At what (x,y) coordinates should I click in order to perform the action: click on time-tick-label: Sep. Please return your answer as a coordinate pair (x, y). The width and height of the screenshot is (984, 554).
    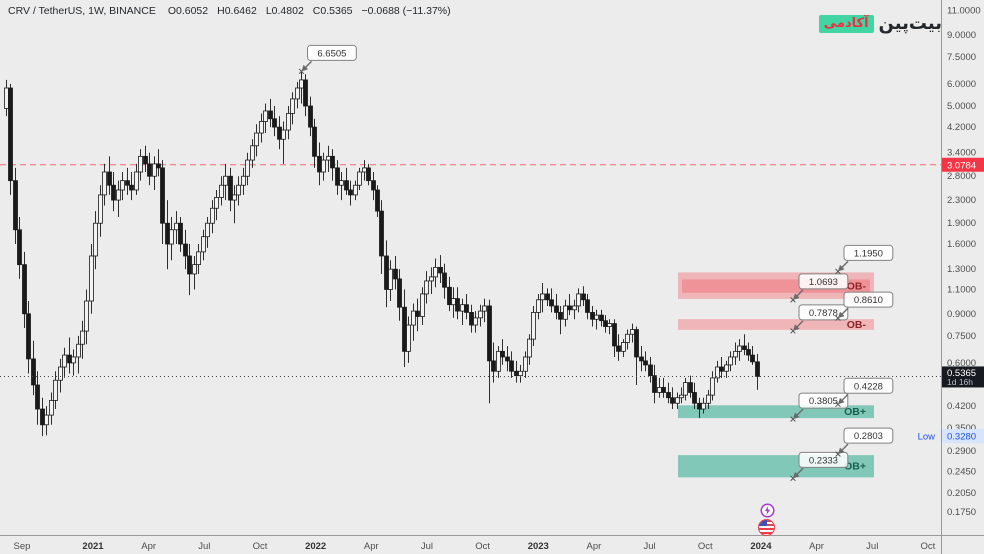
    Looking at the image, I should click on (22, 546).